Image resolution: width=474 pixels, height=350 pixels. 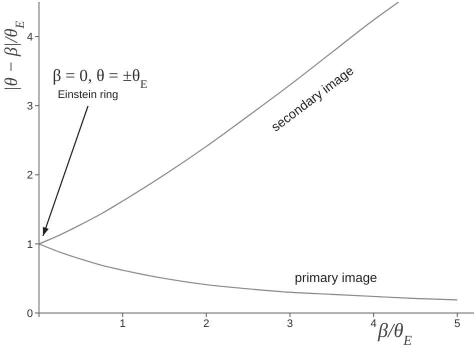 I want to click on annotation: β = 0, θ = ±θ$_{E}$, so click(x=100, y=78).